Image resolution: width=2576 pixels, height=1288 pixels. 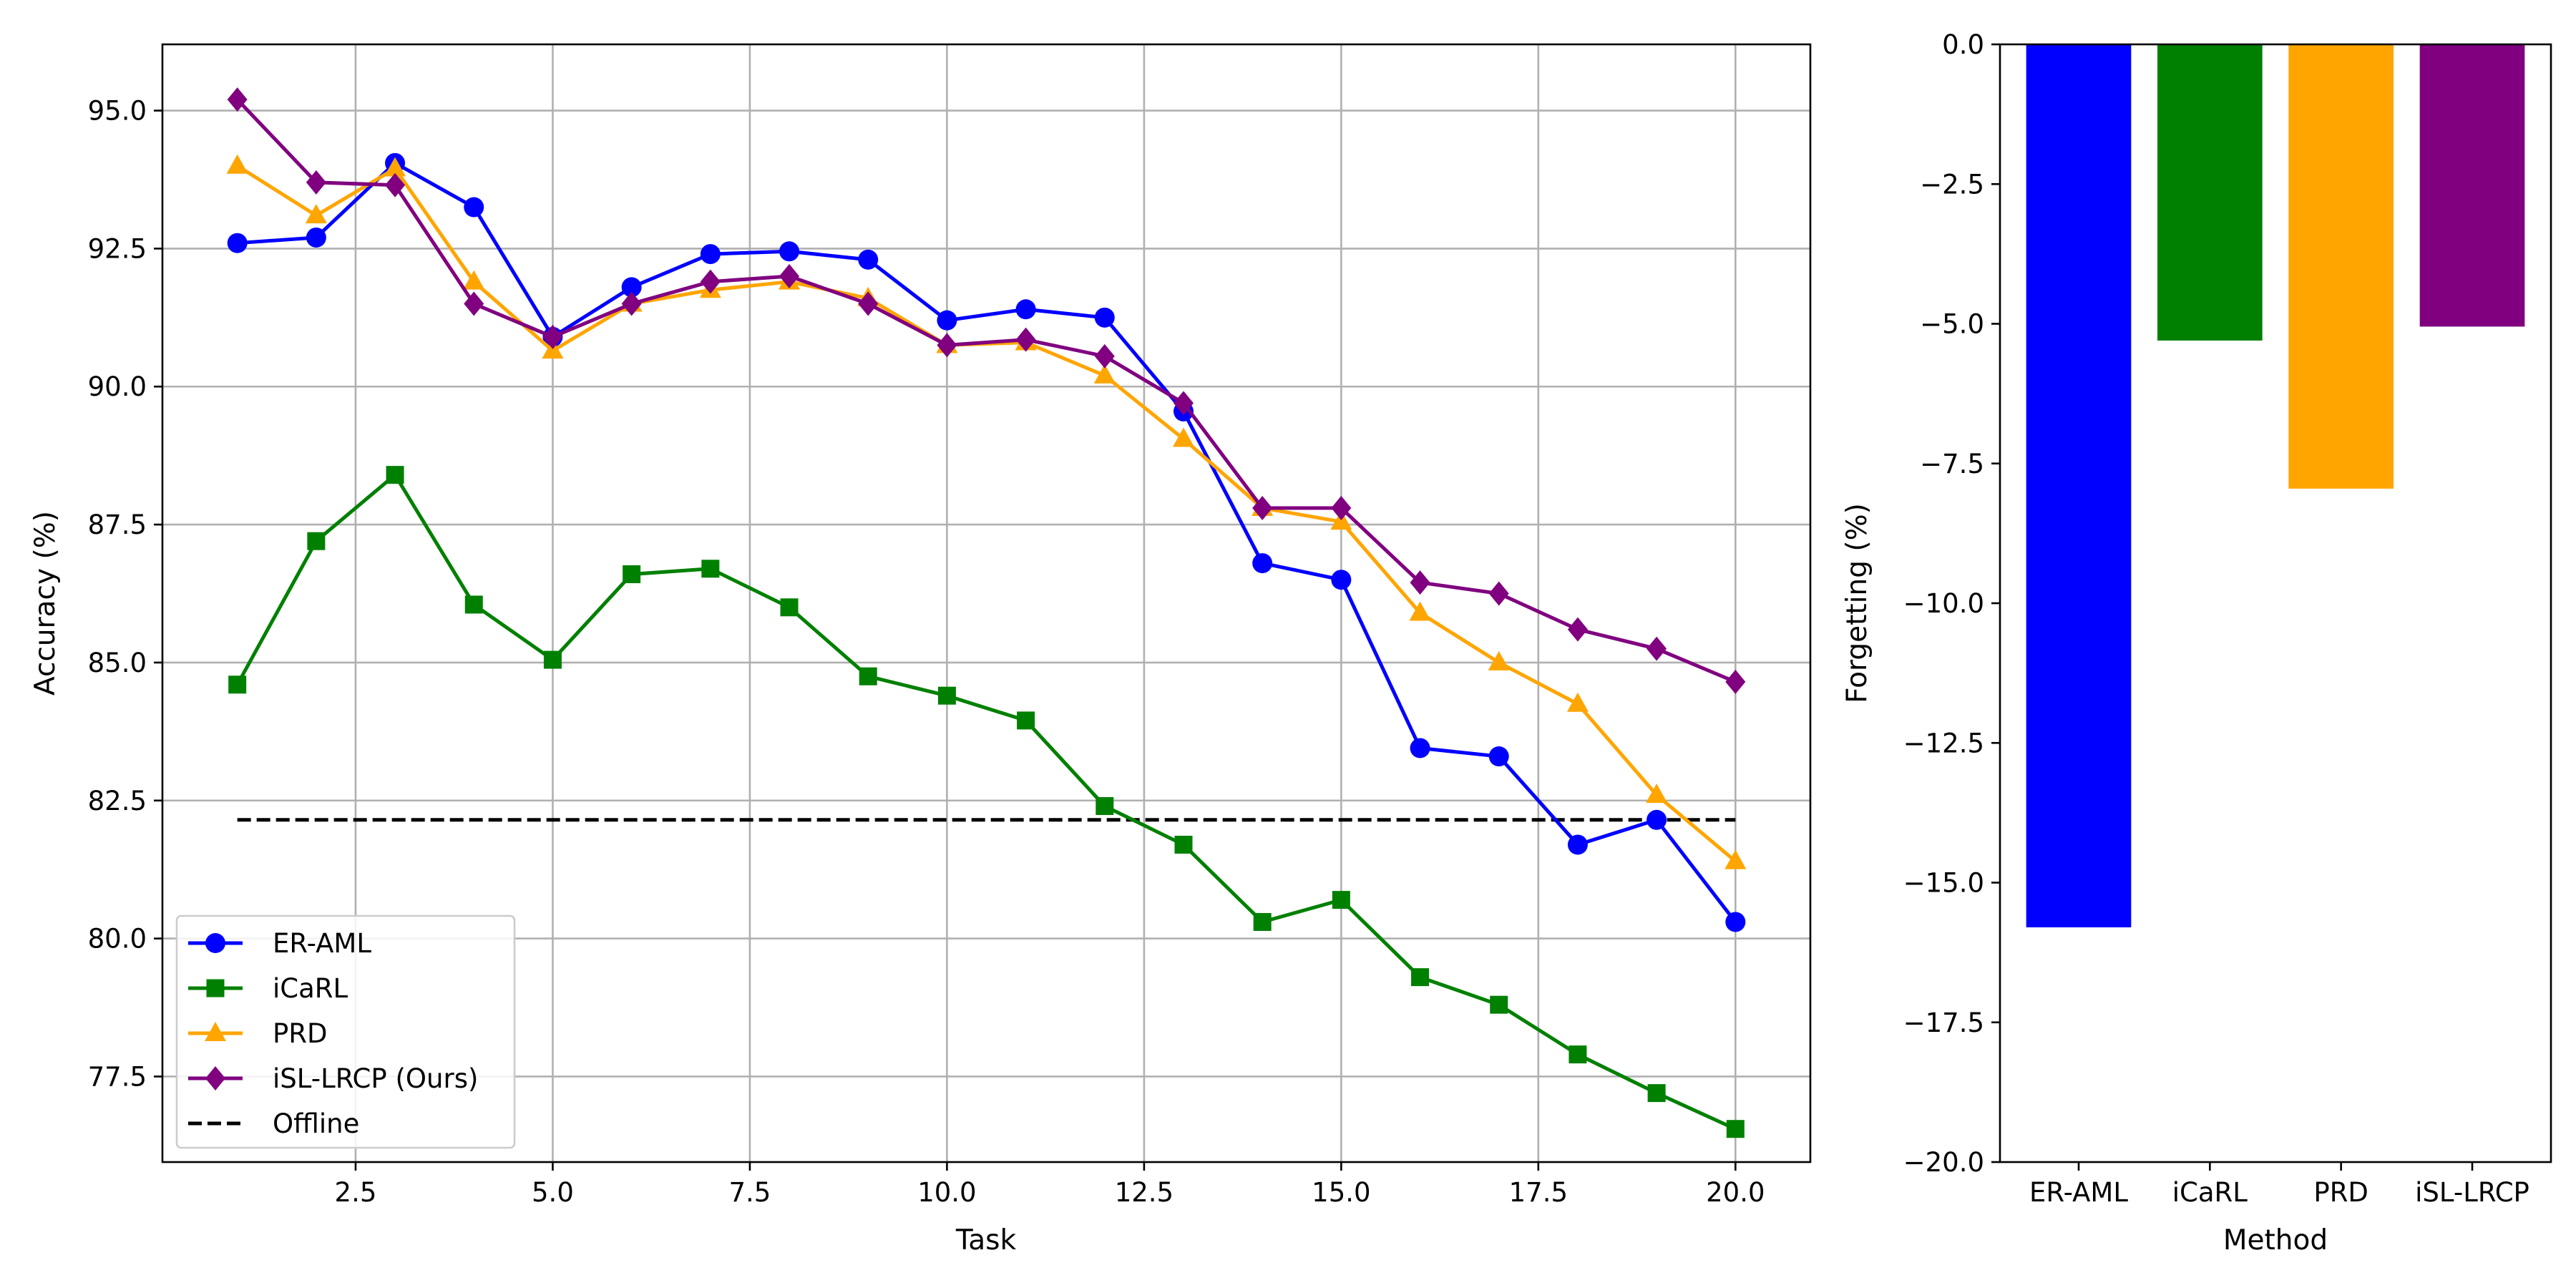 What do you see at coordinates (117, 939) in the screenshot?
I see `accuracy-y-tick-label-1: 80.0` at bounding box center [117, 939].